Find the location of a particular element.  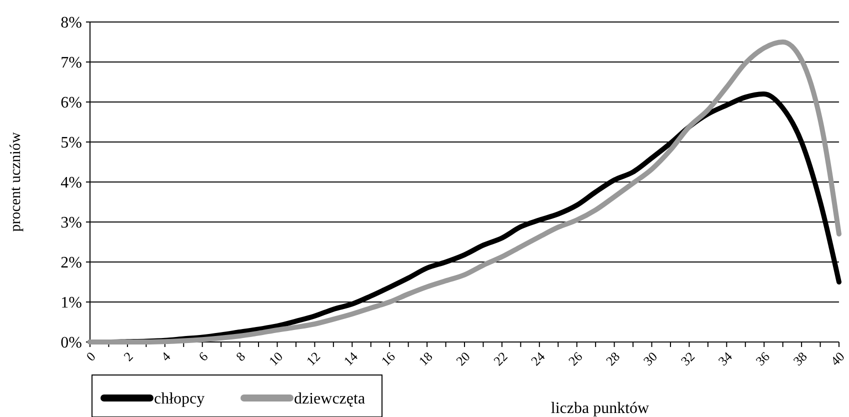

legend-label: dziewczęta is located at coordinates (330, 399).